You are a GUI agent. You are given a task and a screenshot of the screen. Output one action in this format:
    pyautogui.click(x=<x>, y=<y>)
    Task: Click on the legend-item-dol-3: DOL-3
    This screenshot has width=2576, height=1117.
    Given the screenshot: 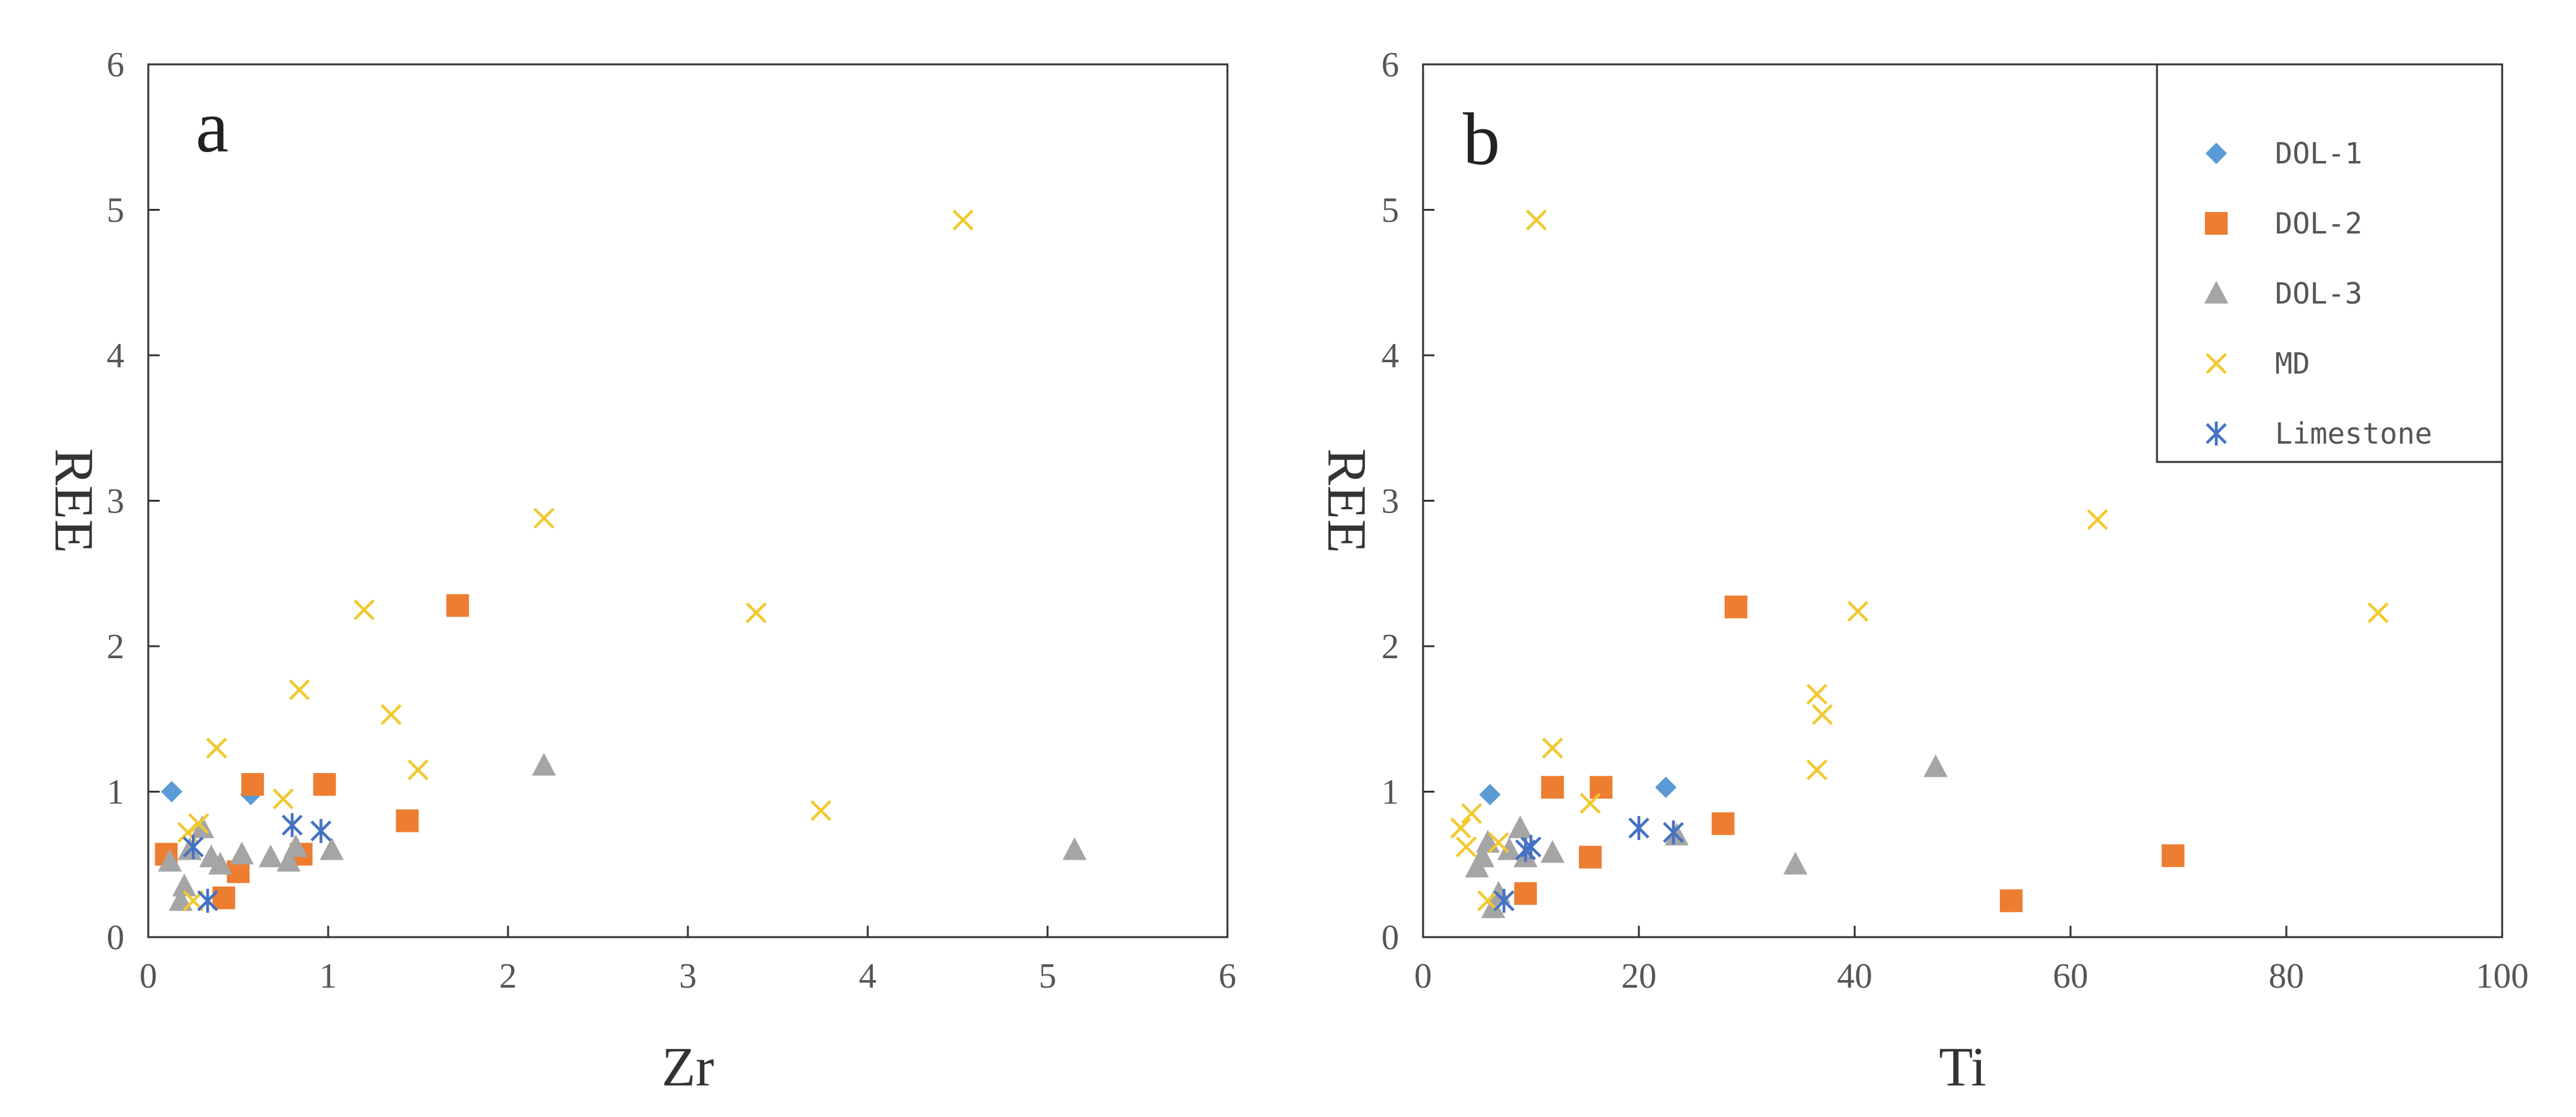 What is the action you would take?
    pyautogui.click(x=2283, y=293)
    